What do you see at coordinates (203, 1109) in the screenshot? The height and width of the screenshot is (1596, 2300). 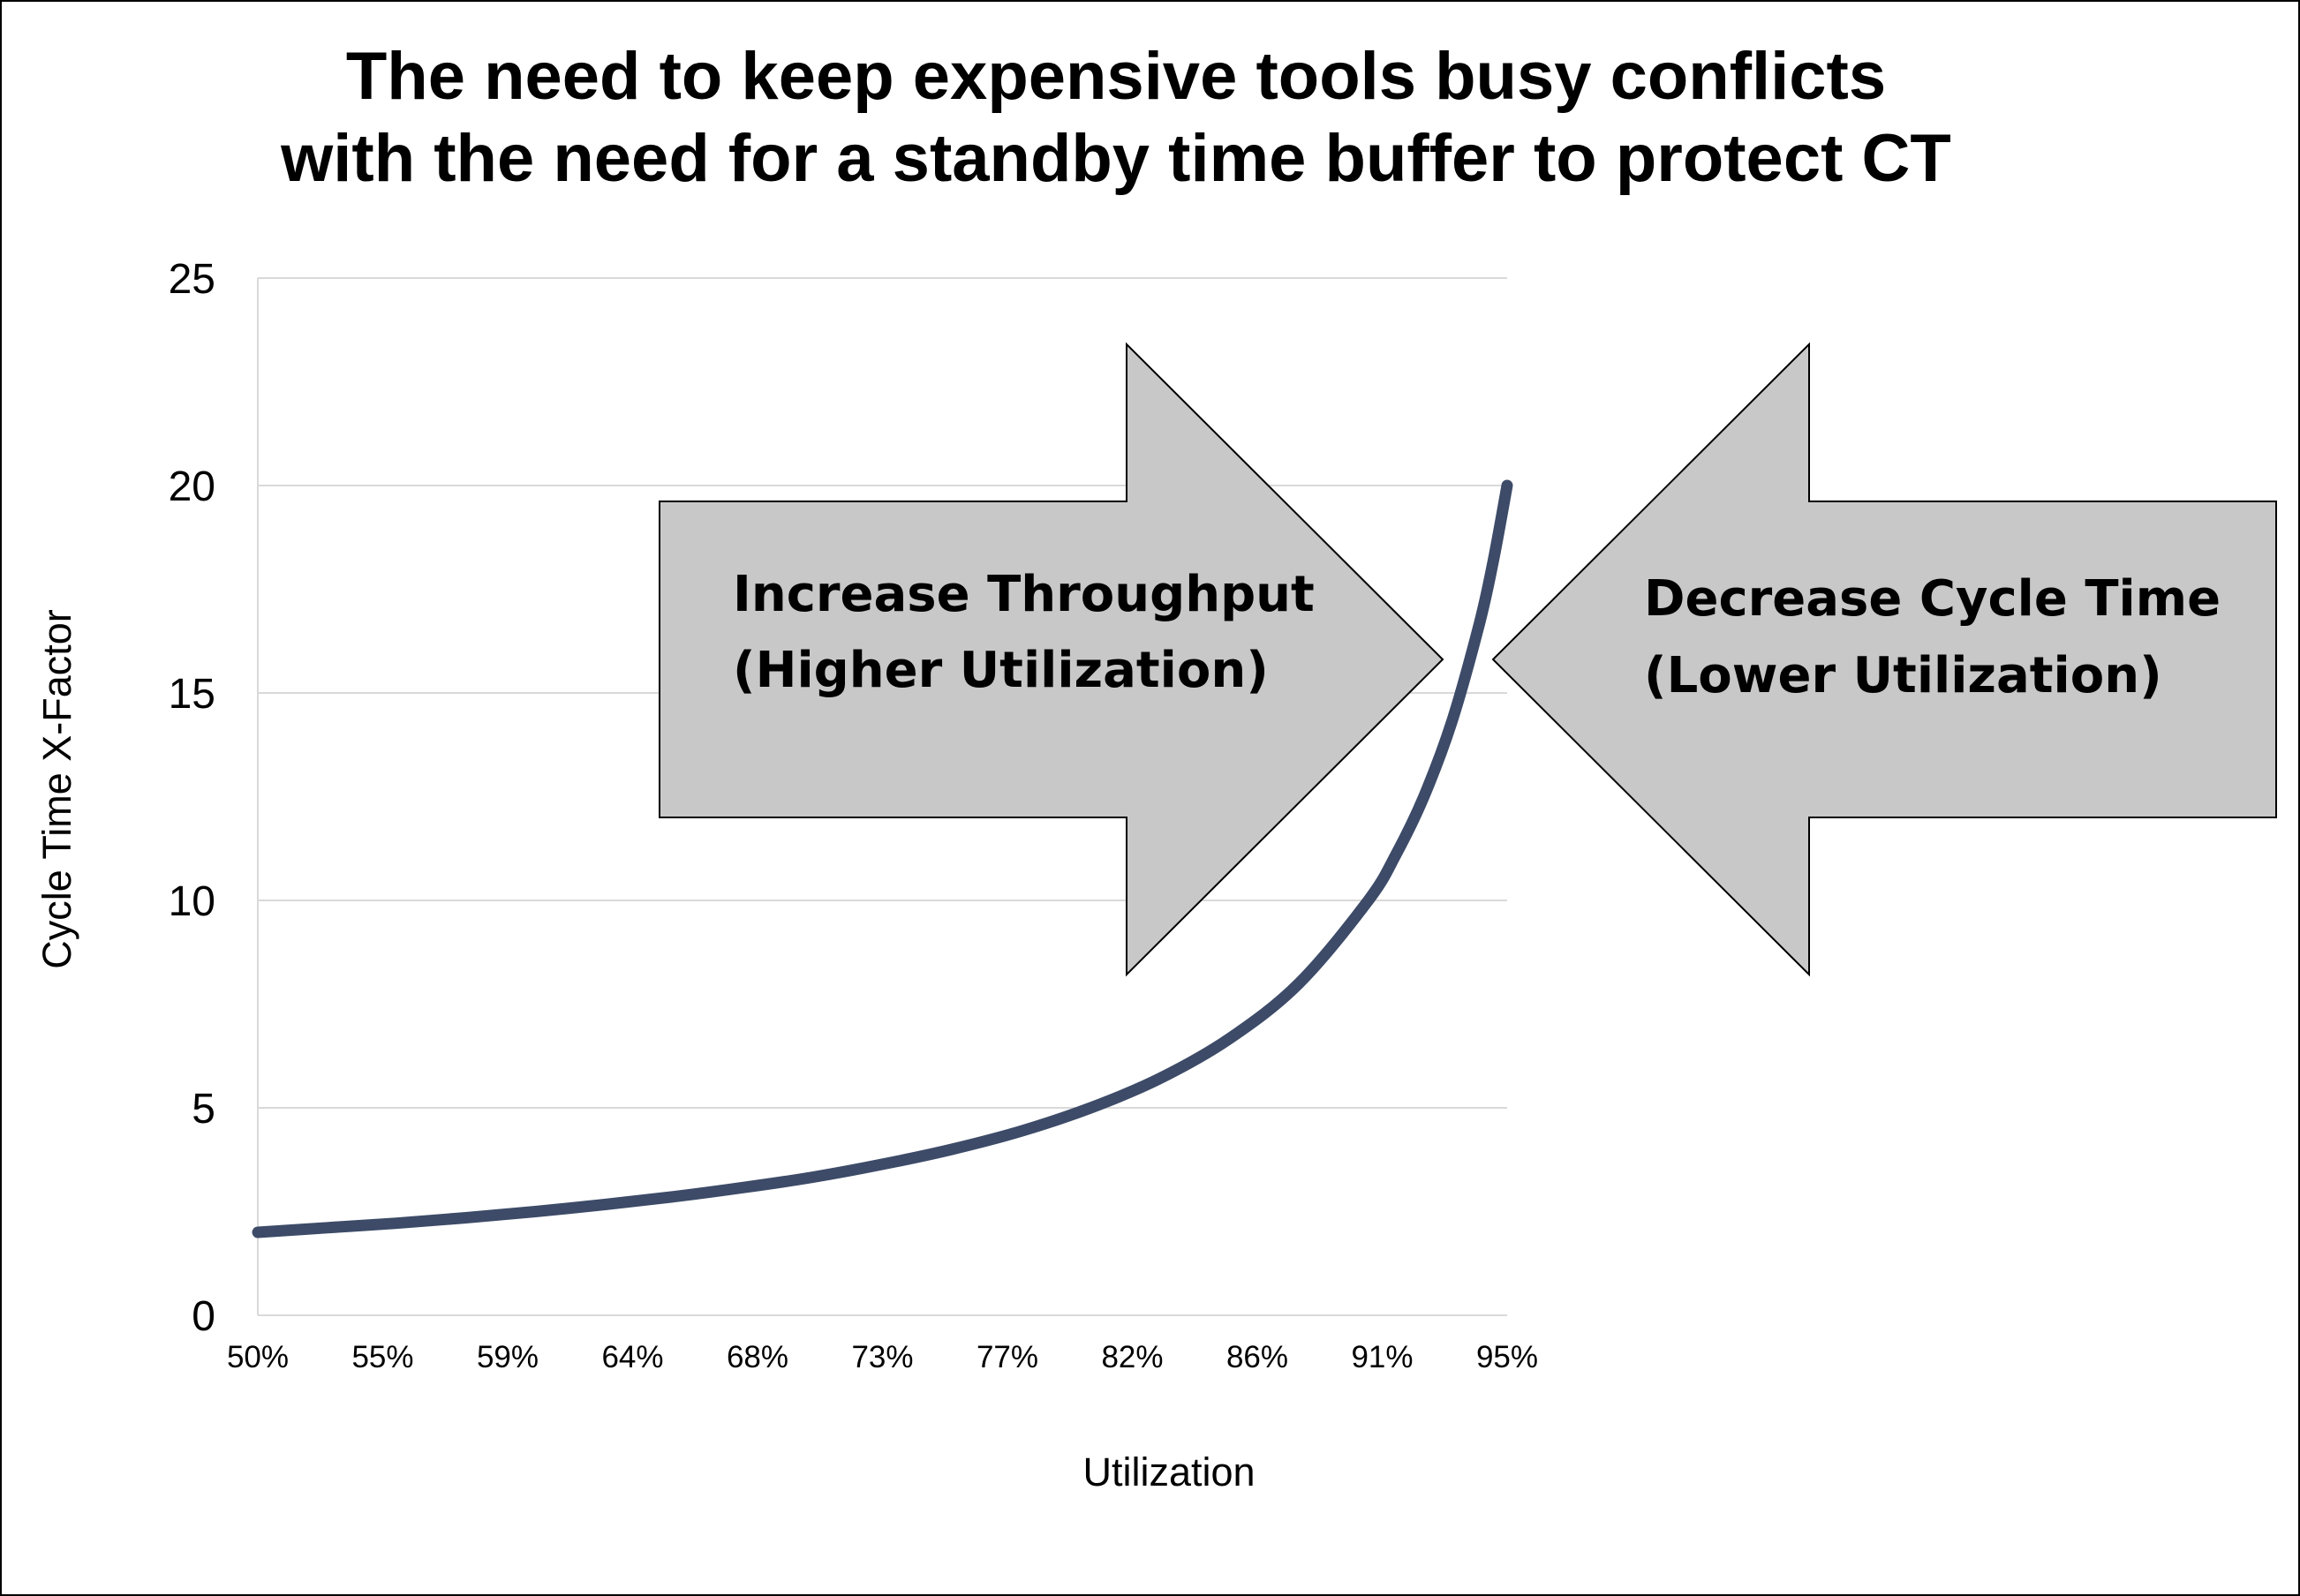 I see `y-tick-label: 5` at bounding box center [203, 1109].